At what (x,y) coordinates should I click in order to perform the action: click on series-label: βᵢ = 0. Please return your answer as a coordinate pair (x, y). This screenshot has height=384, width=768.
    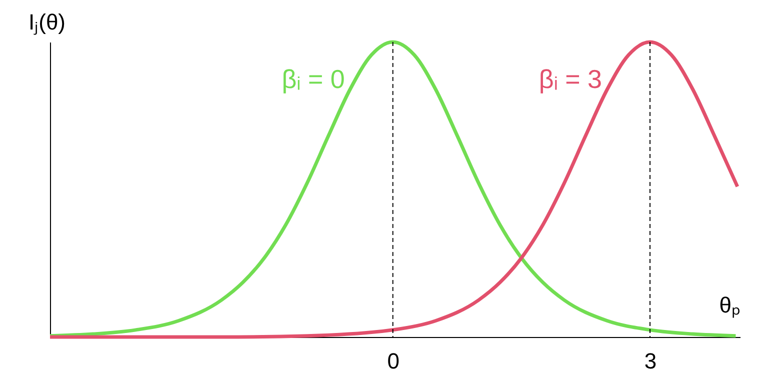
    Looking at the image, I should click on (313, 79).